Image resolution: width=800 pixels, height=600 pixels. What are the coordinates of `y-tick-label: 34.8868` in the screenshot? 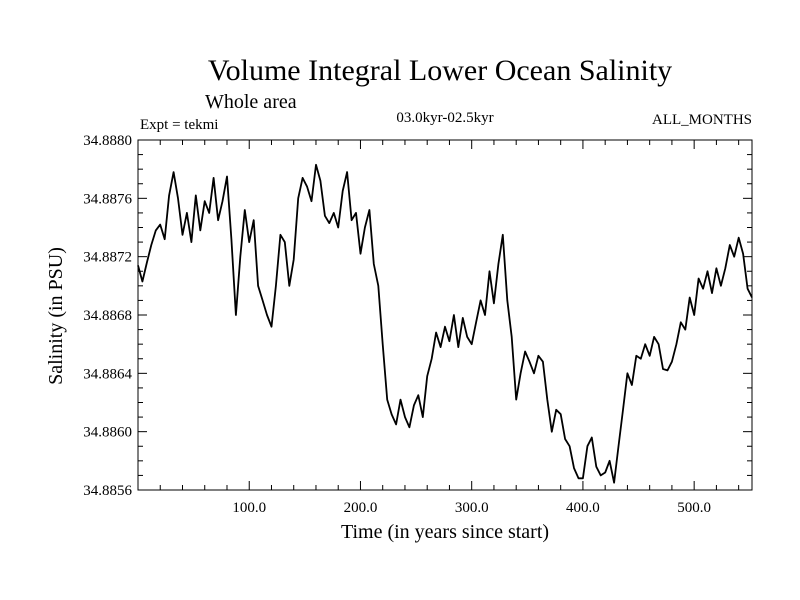 It's located at (107, 316).